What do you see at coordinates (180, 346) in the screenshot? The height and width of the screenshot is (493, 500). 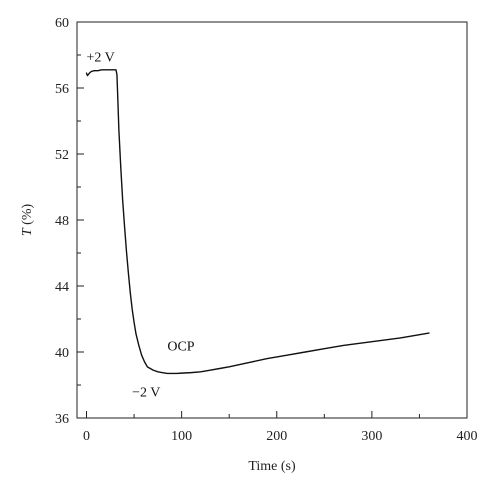 I see `annotation-label: OCP` at bounding box center [180, 346].